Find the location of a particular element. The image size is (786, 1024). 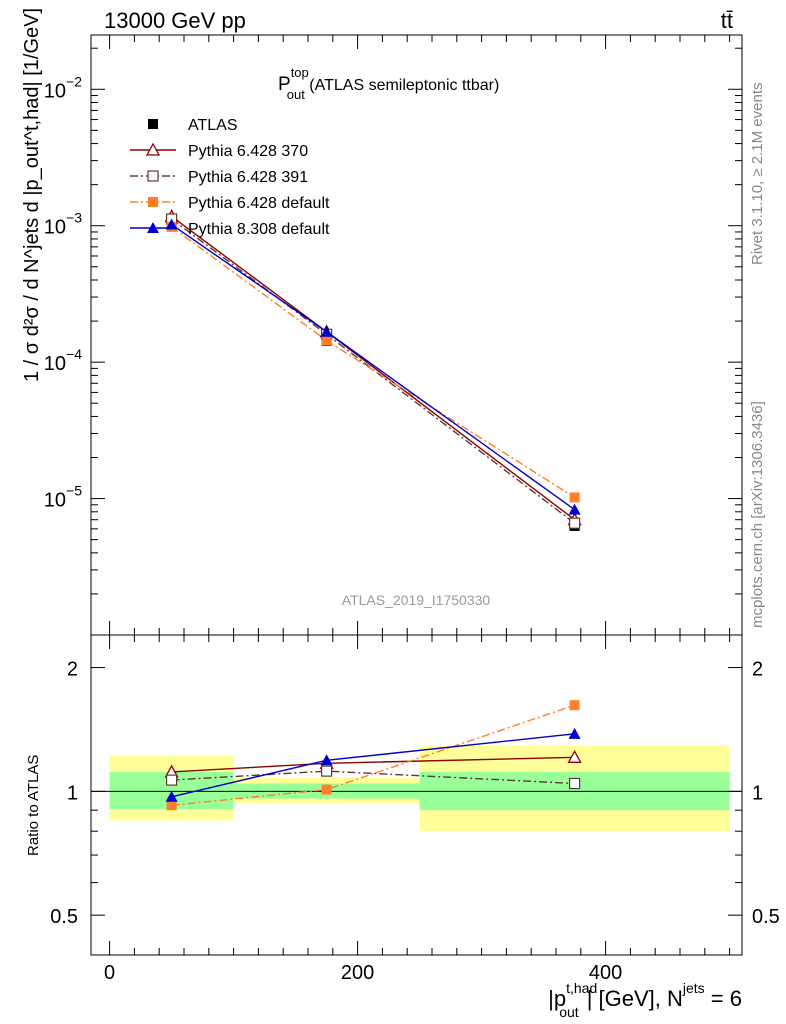

xlabel-sup: t,had is located at coordinates (581, 988).